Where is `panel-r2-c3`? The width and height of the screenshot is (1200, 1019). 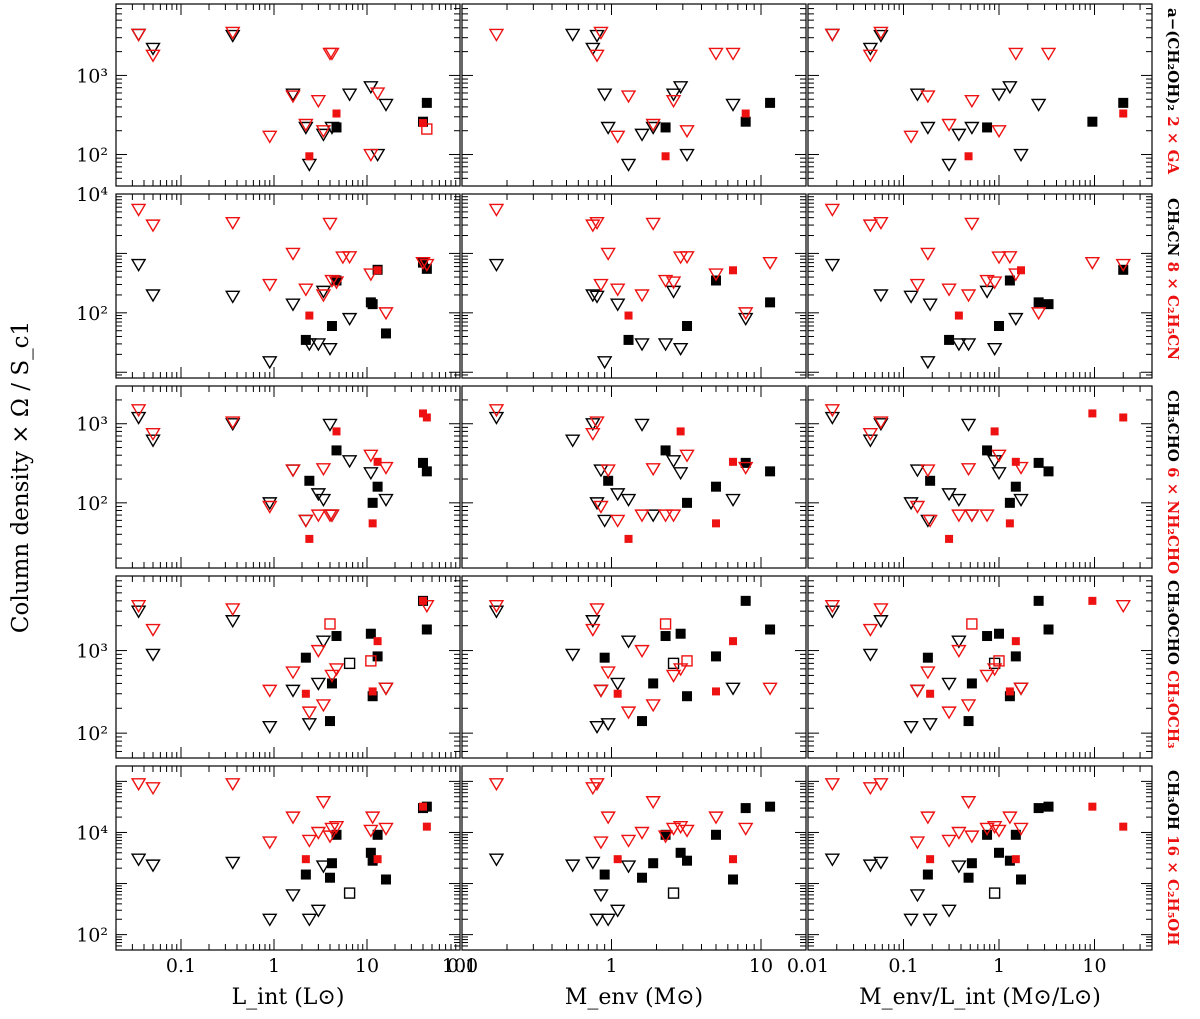
panel-r2-c3 is located at coordinates (980, 286).